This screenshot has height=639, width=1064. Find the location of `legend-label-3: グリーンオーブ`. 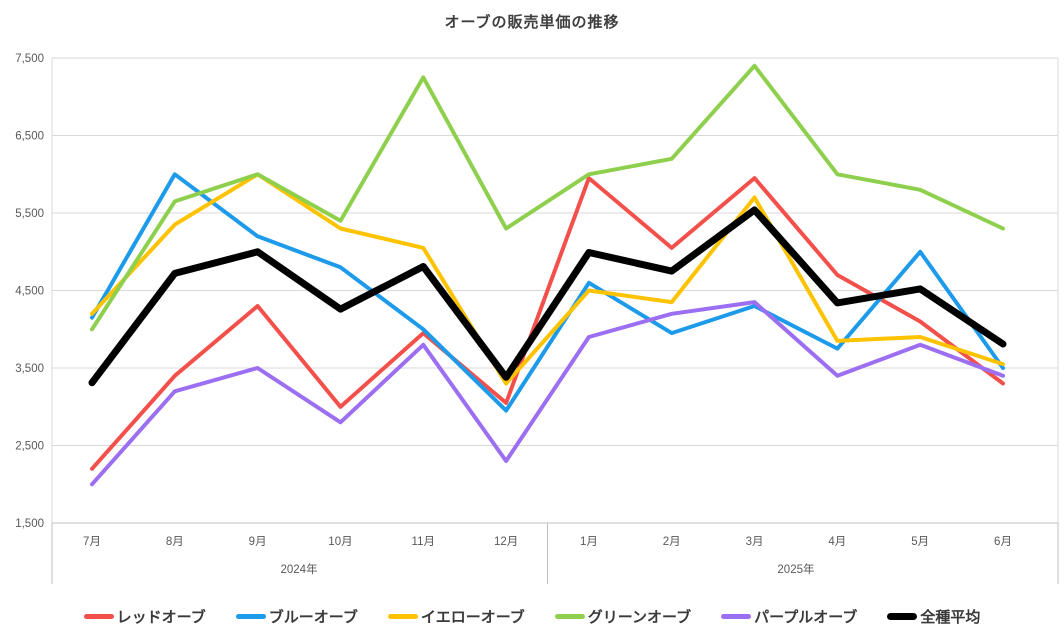

legend-label-3: グリーンオーブ is located at coordinates (639, 617).